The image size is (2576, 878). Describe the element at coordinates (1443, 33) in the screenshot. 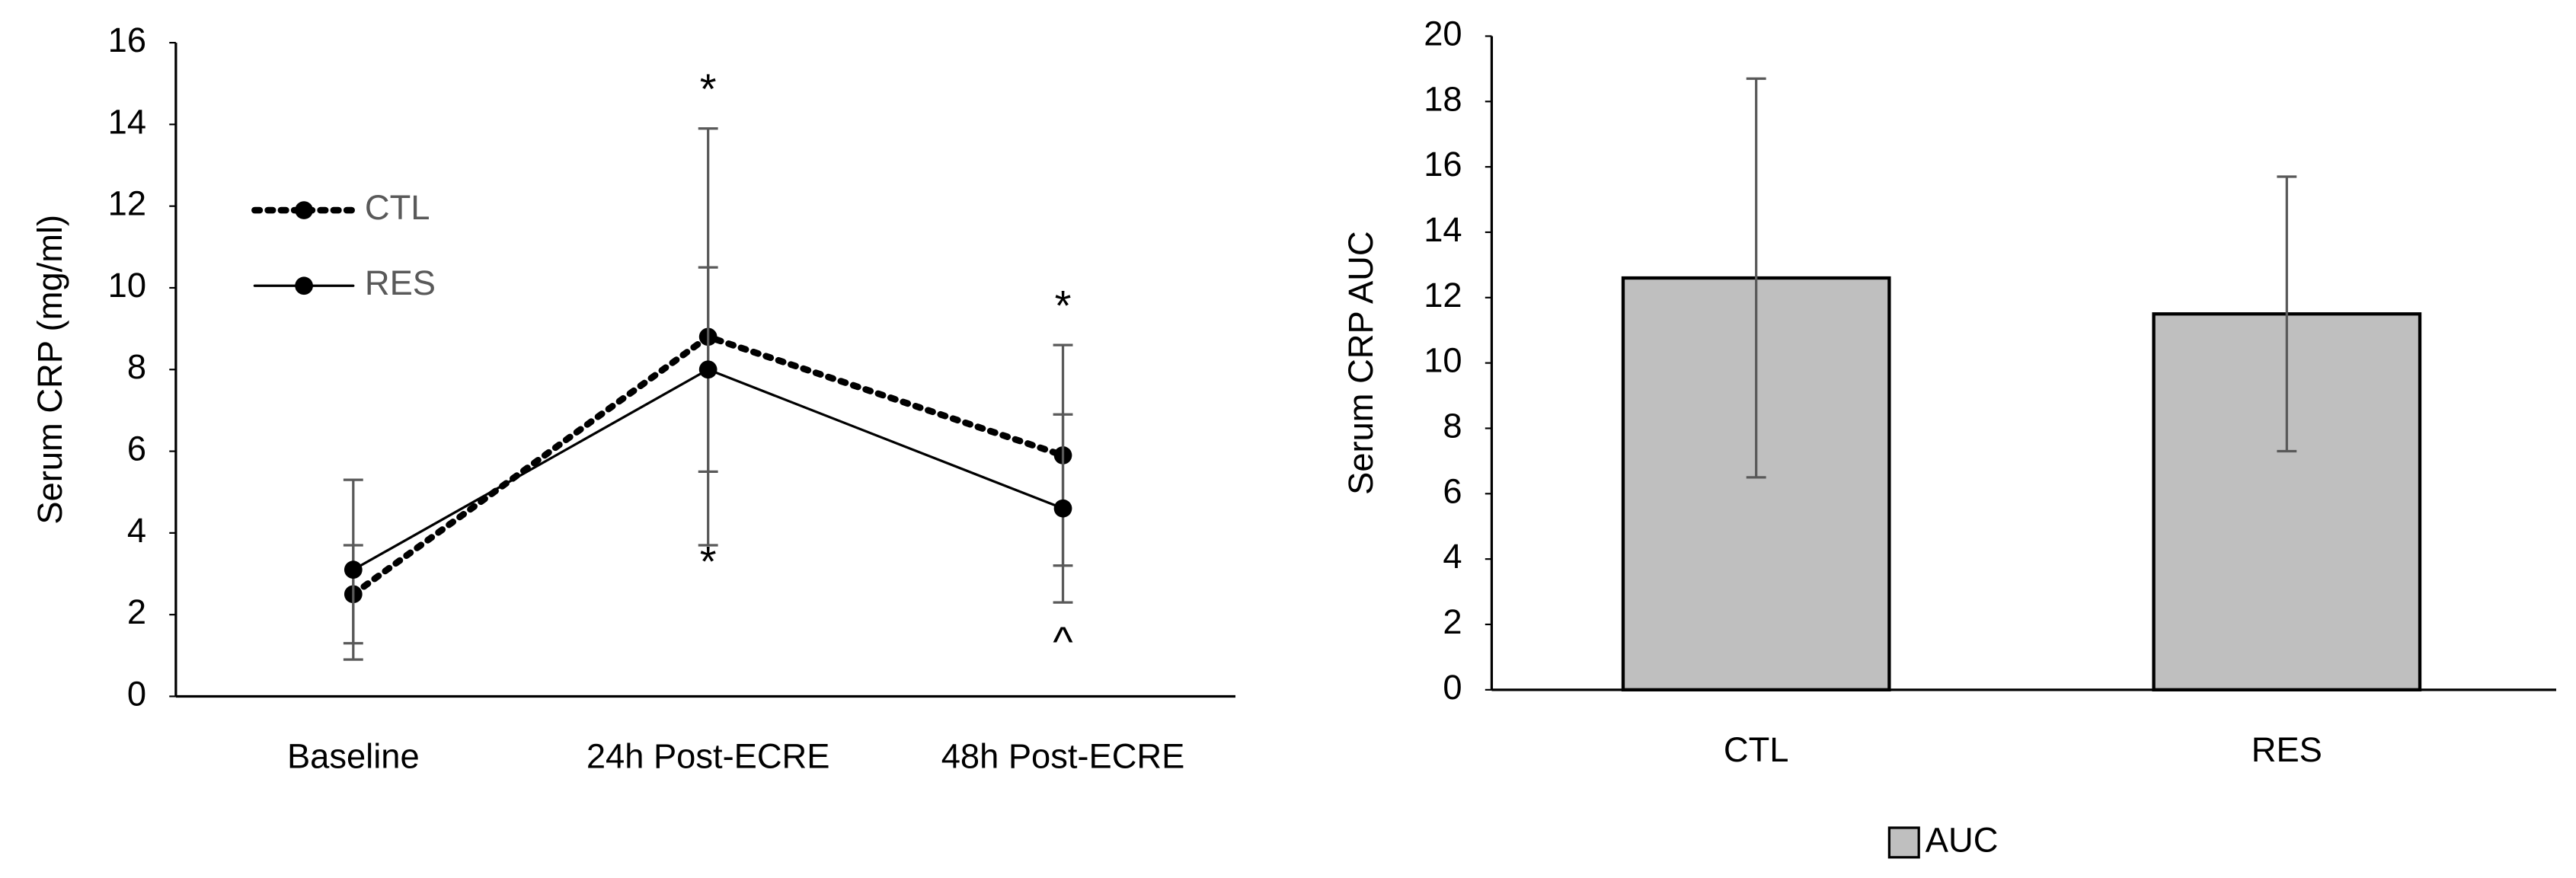

I see `y-tick-label: 20` at that location.